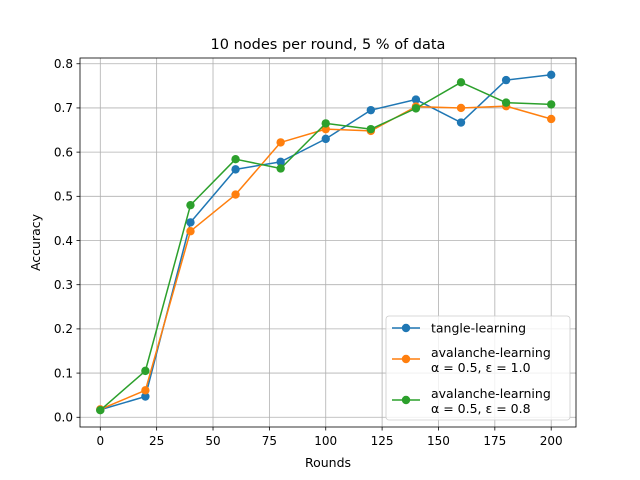  Describe the element at coordinates (478, 328) in the screenshot. I see `legend-label: tangle-learning` at that location.